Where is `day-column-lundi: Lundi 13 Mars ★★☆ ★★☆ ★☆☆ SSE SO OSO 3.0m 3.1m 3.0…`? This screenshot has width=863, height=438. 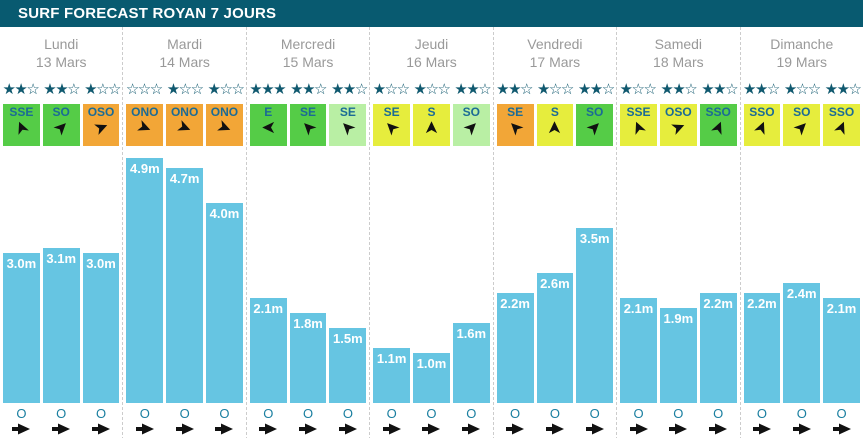 day-column-lundi: Lundi 13 Mars ★★☆ ★★☆ ★☆☆ SSE SO OSO 3.0m 3.1m 3.0… is located at coordinates (61, 232).